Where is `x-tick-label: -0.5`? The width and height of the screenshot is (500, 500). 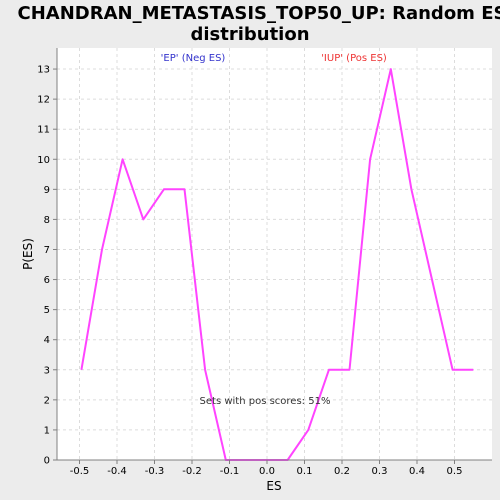 x-tick-label: -0.5 is located at coordinates (80, 471).